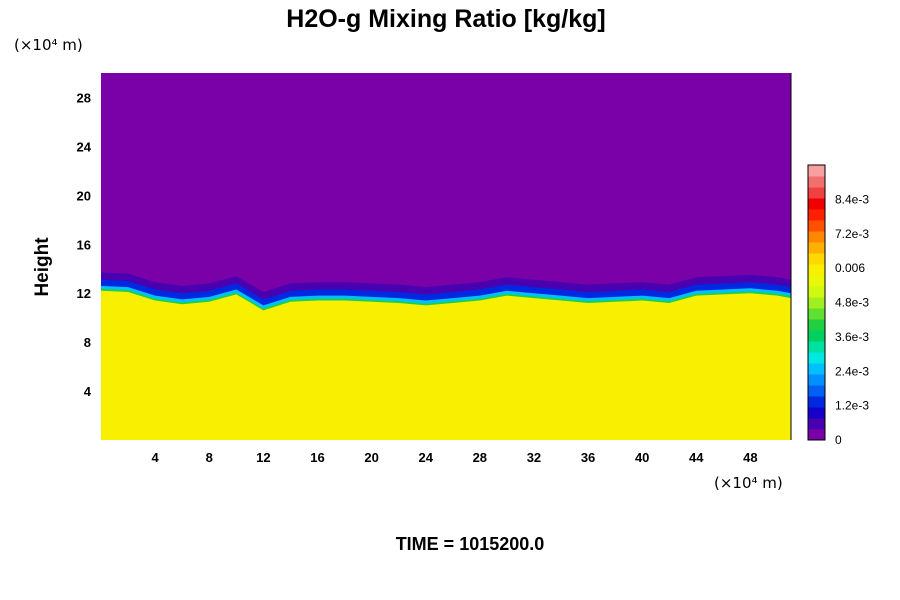 The image size is (900, 600). I want to click on y-tick-label: 8, so click(87, 342).